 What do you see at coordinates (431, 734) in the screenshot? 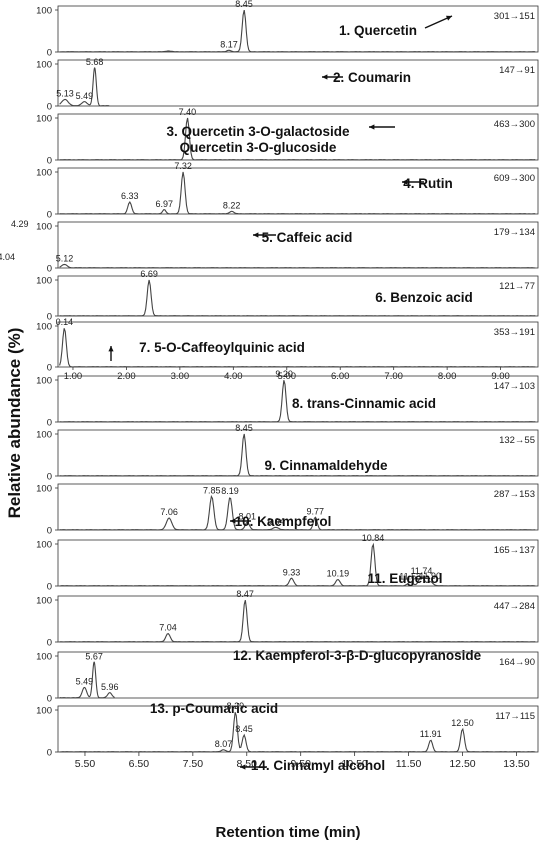
I see `peak-label: 11.91` at bounding box center [431, 734].